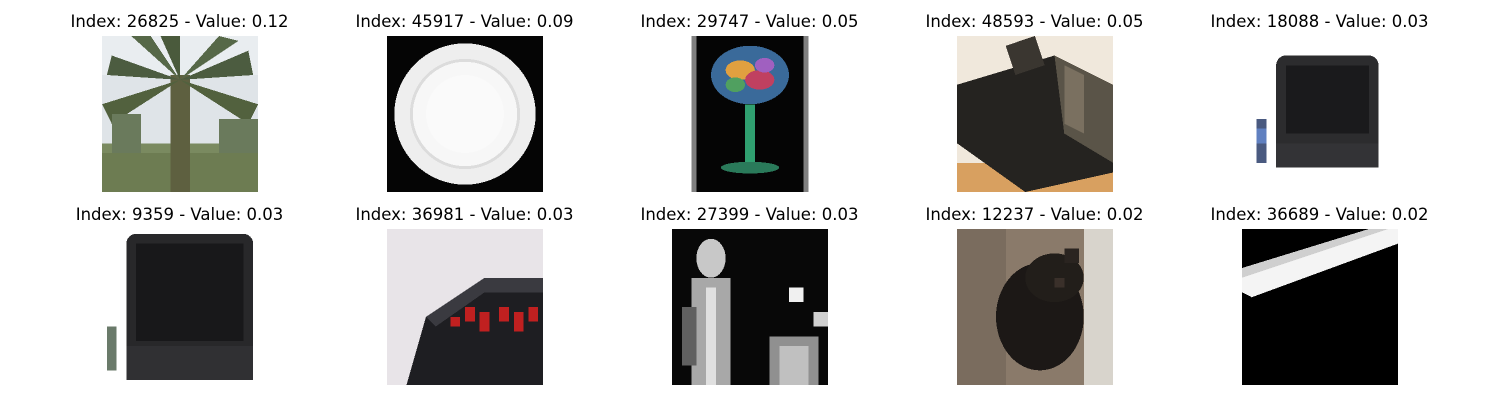 The image size is (1500, 400). Describe the element at coordinates (1319, 214) in the screenshot. I see `cell-title: Index: 36689 - Value: 0.02` at that location.